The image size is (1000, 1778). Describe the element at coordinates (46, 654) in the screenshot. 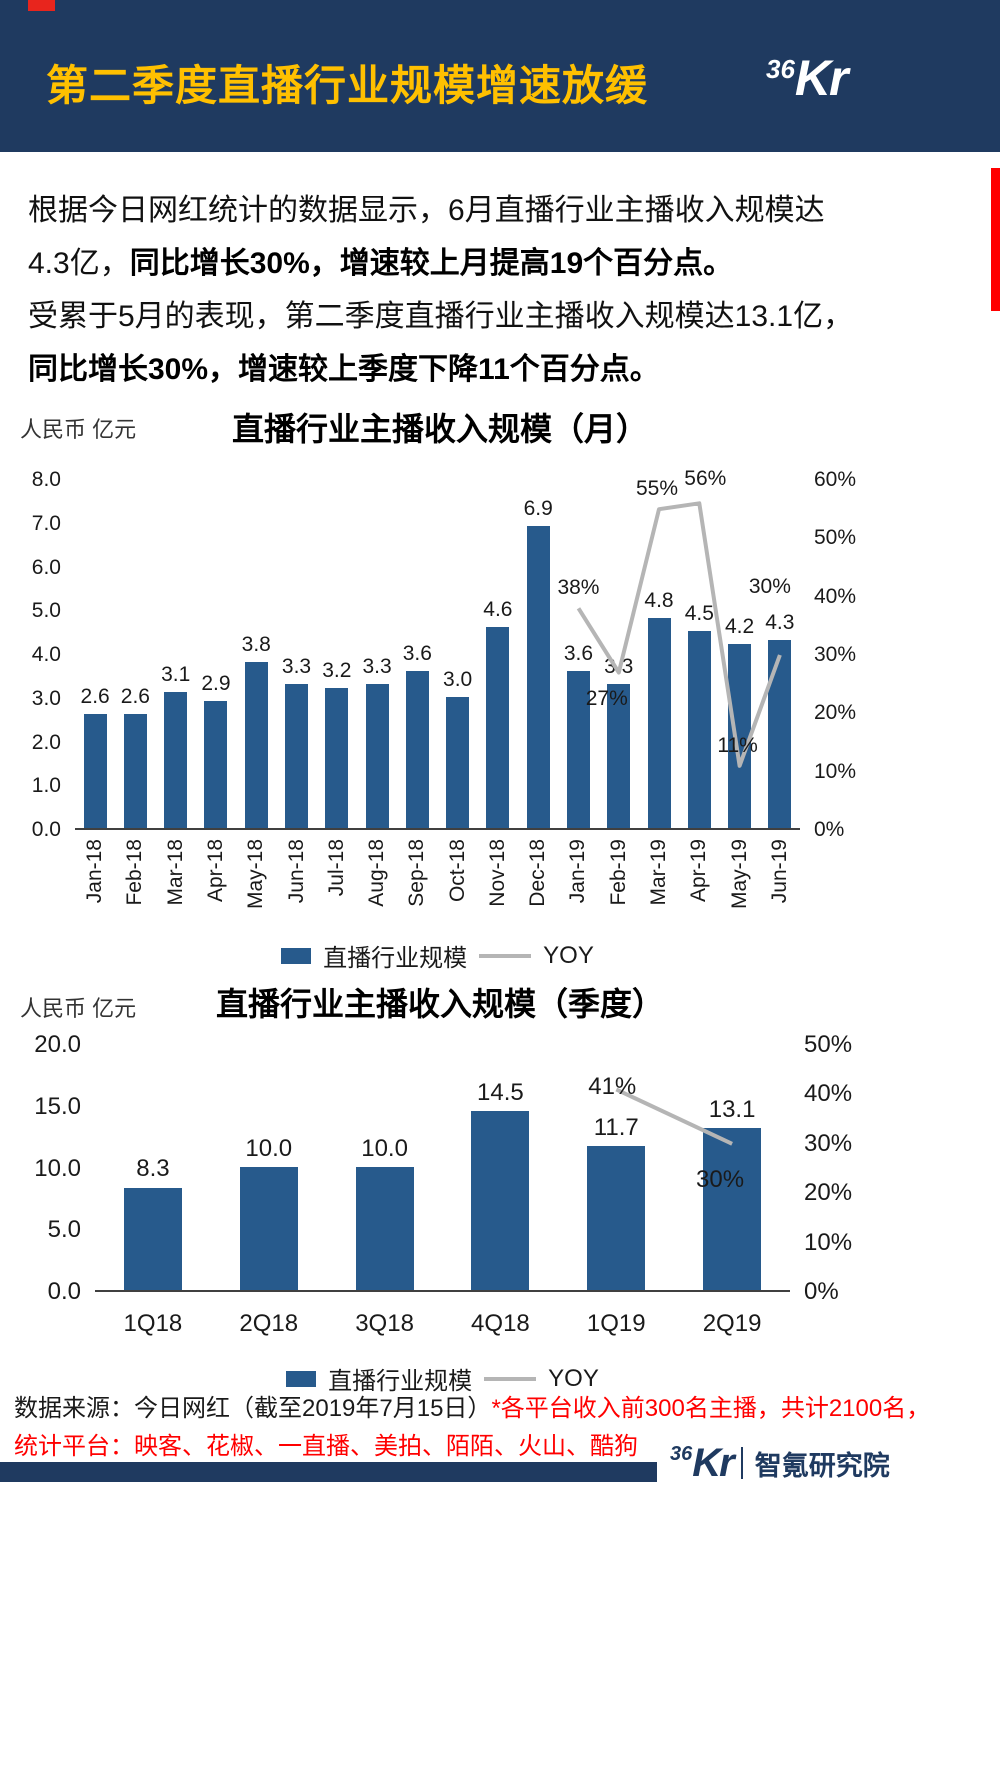

I see `y-axis-label: 4.0` at that location.